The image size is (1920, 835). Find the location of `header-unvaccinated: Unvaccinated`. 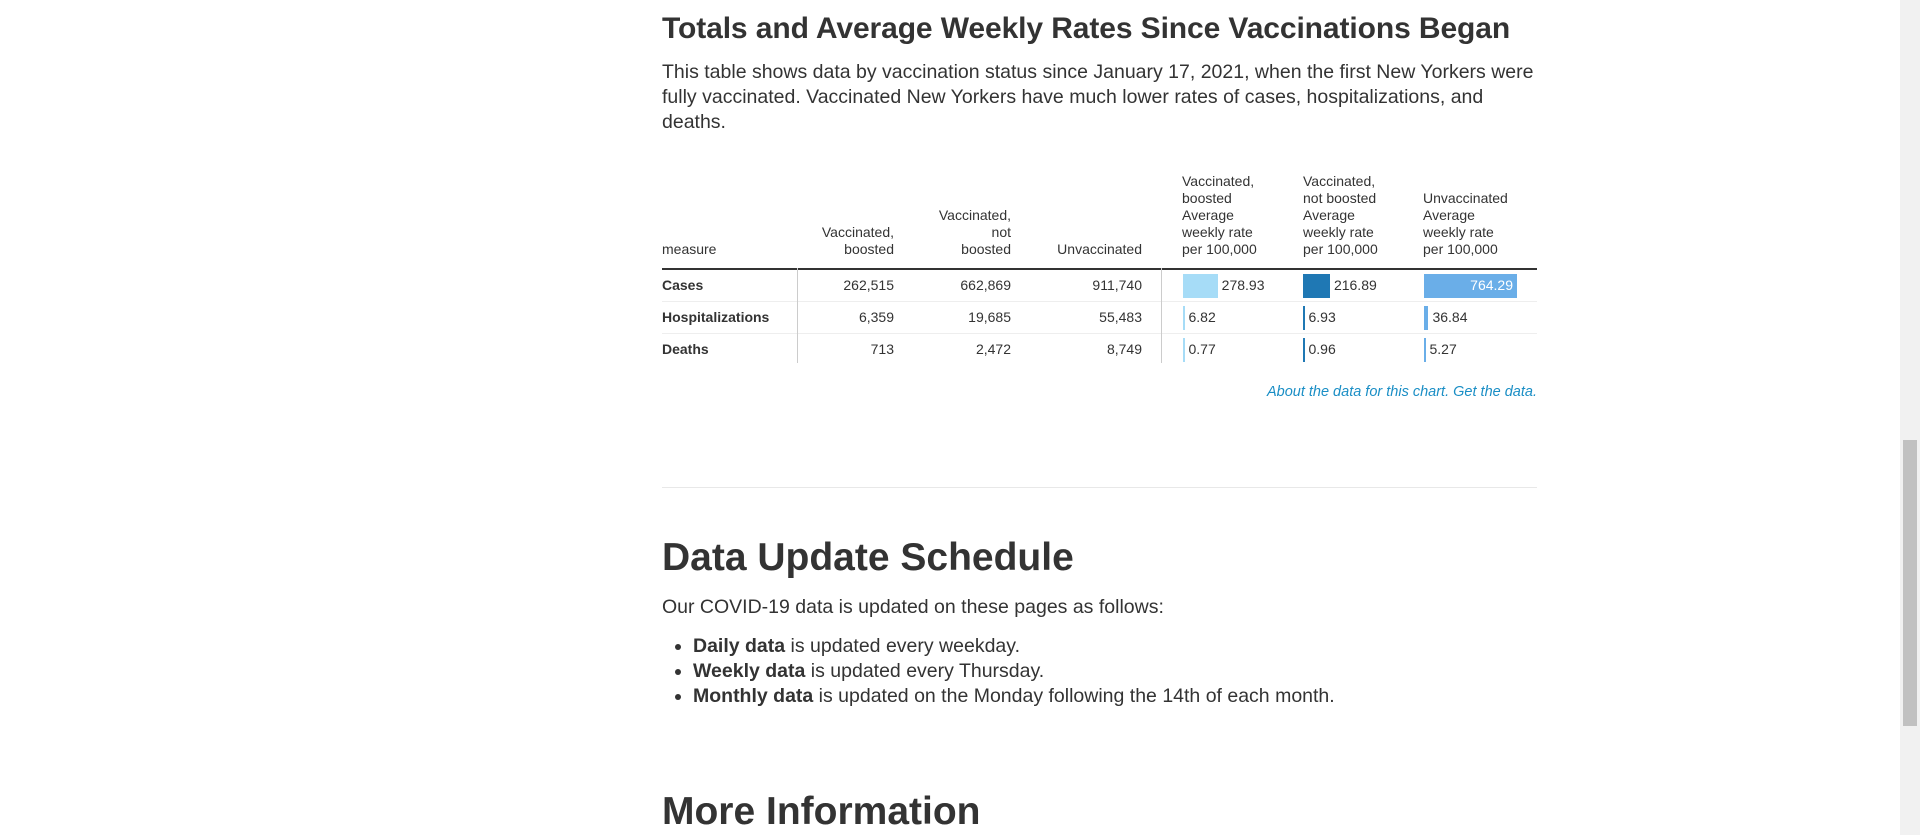

header-unvaccinated: Unvaccinated is located at coordinates (1099, 249).